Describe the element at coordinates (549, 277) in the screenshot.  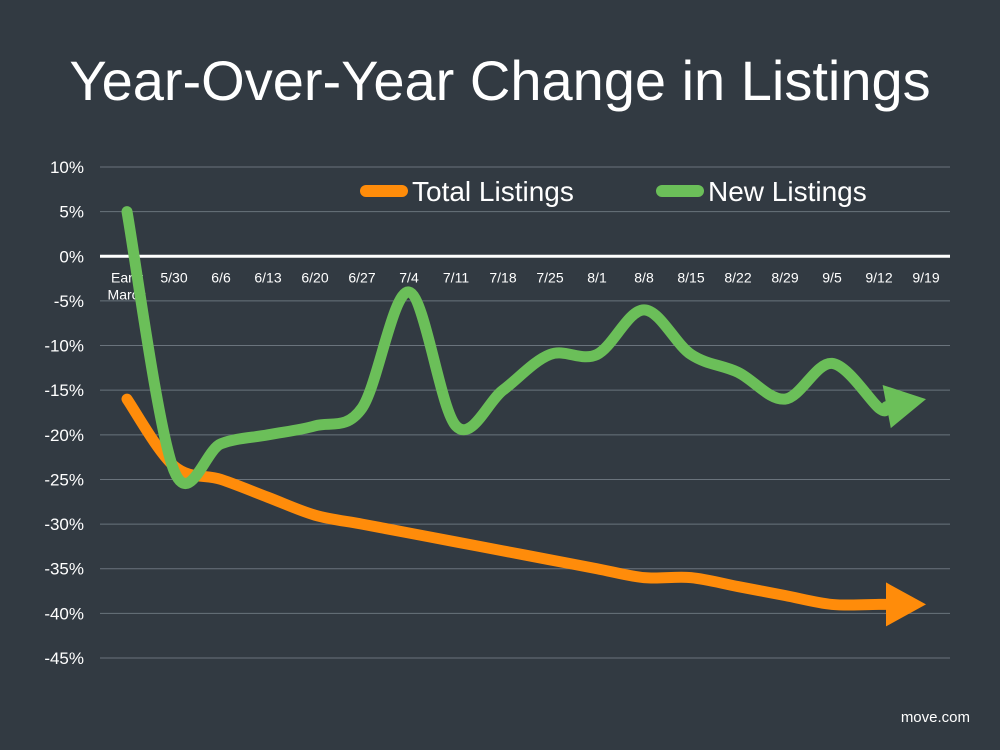
I see `x-tick-label: 7/25` at that location.